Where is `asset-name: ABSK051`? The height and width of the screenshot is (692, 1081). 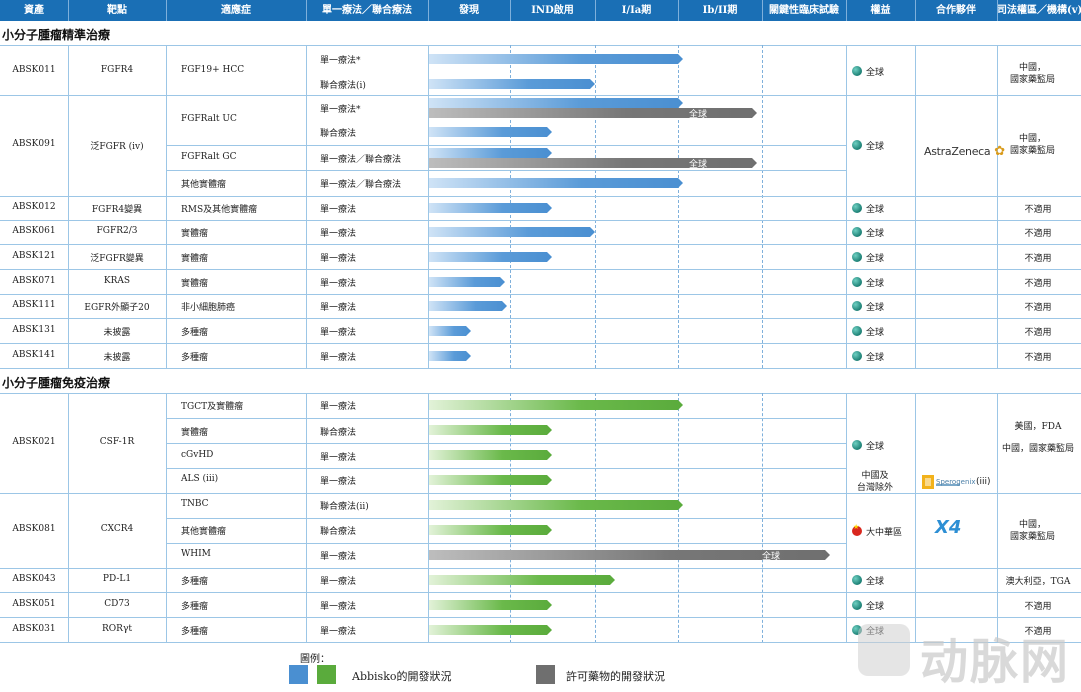
asset-name: ABSK051 is located at coordinates (34, 604).